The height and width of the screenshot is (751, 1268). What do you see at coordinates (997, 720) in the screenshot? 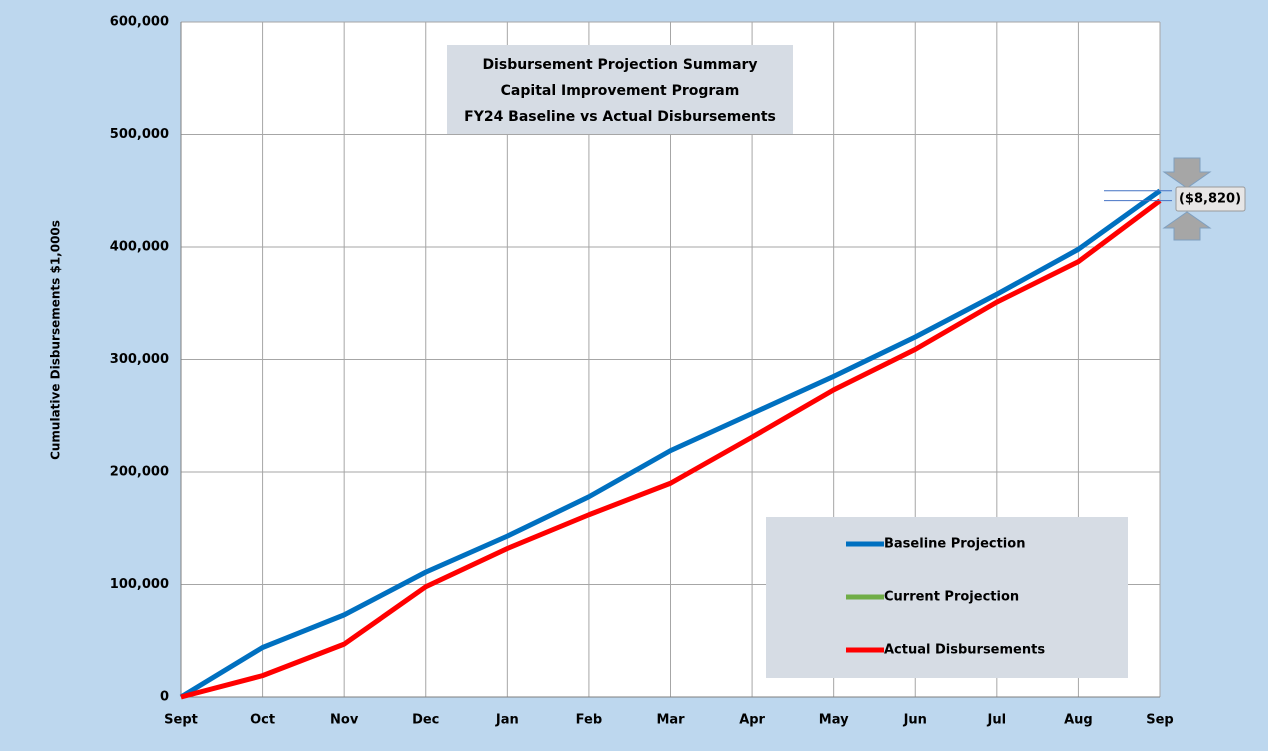
I see `x-tick-label: Jul` at bounding box center [997, 720].